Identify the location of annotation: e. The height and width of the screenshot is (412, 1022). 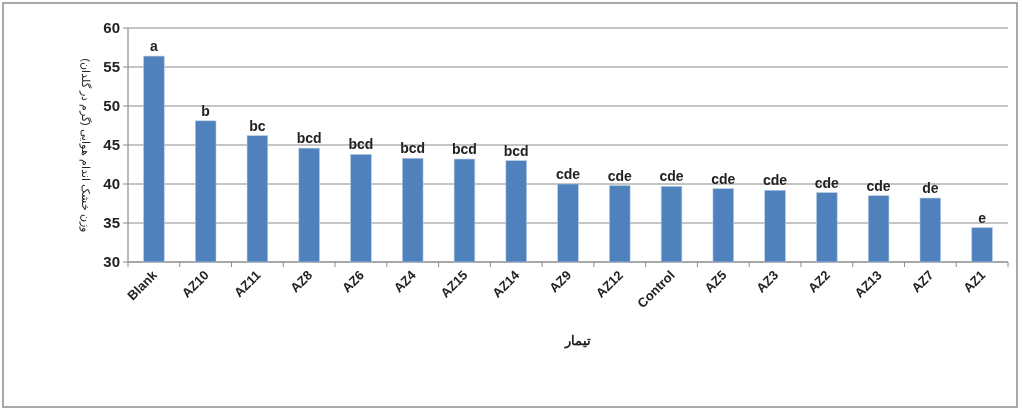
(982, 217).